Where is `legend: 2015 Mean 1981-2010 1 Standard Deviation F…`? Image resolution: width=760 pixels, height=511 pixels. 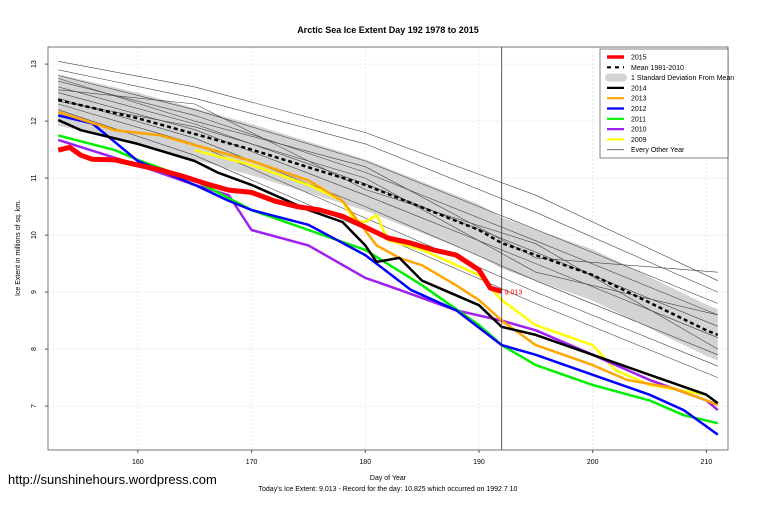
legend: 2015 Mean 1981-2010 1 Standard Deviation F… is located at coordinates (666, 103).